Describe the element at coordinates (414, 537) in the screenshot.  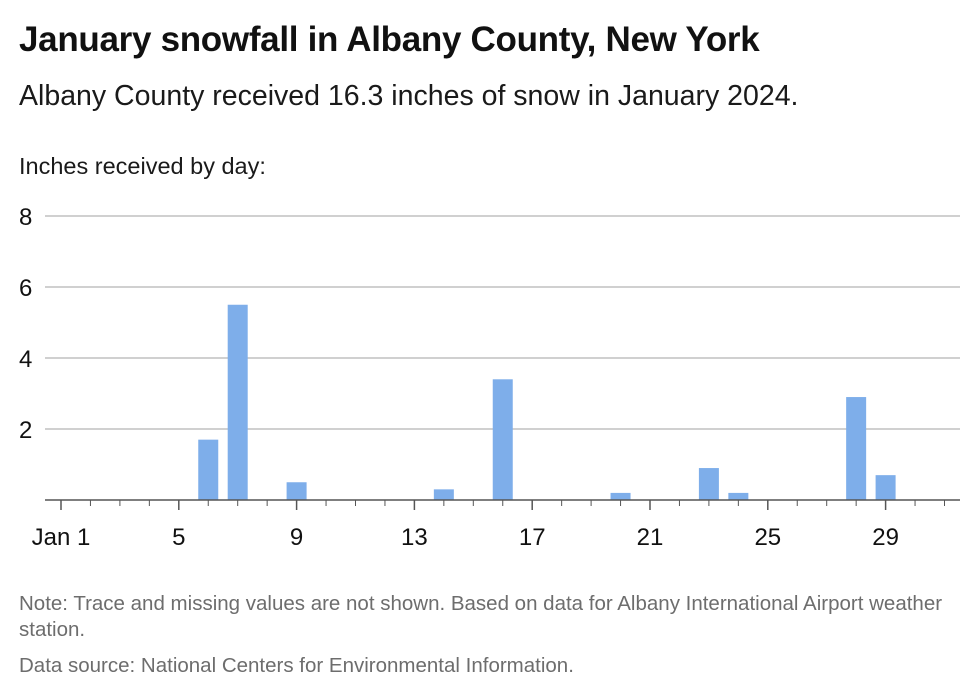
I see `x-tick-label: 13` at that location.